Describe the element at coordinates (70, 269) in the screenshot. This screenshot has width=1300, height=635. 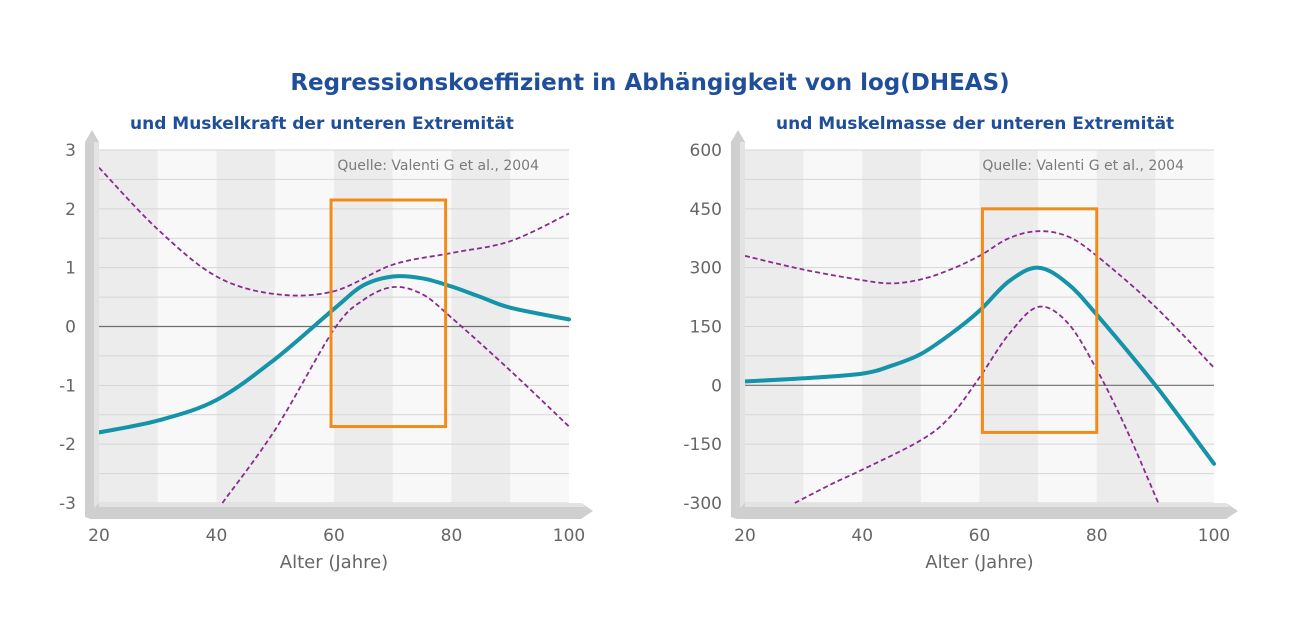
I see `left-y-tick-label: 1` at that location.